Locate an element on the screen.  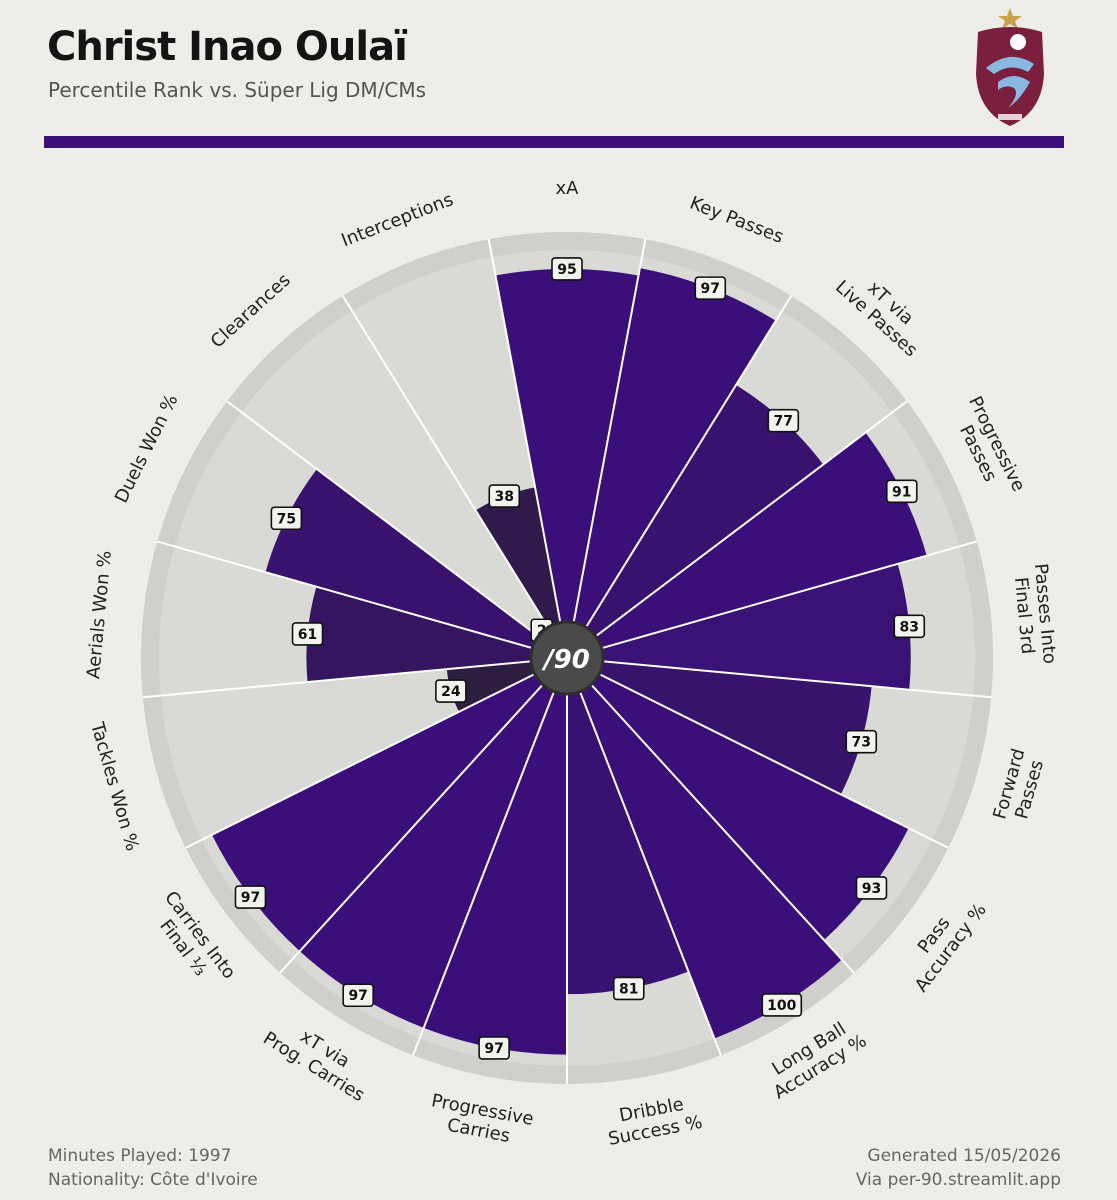
value-label-12: 24 is located at coordinates (451, 691).